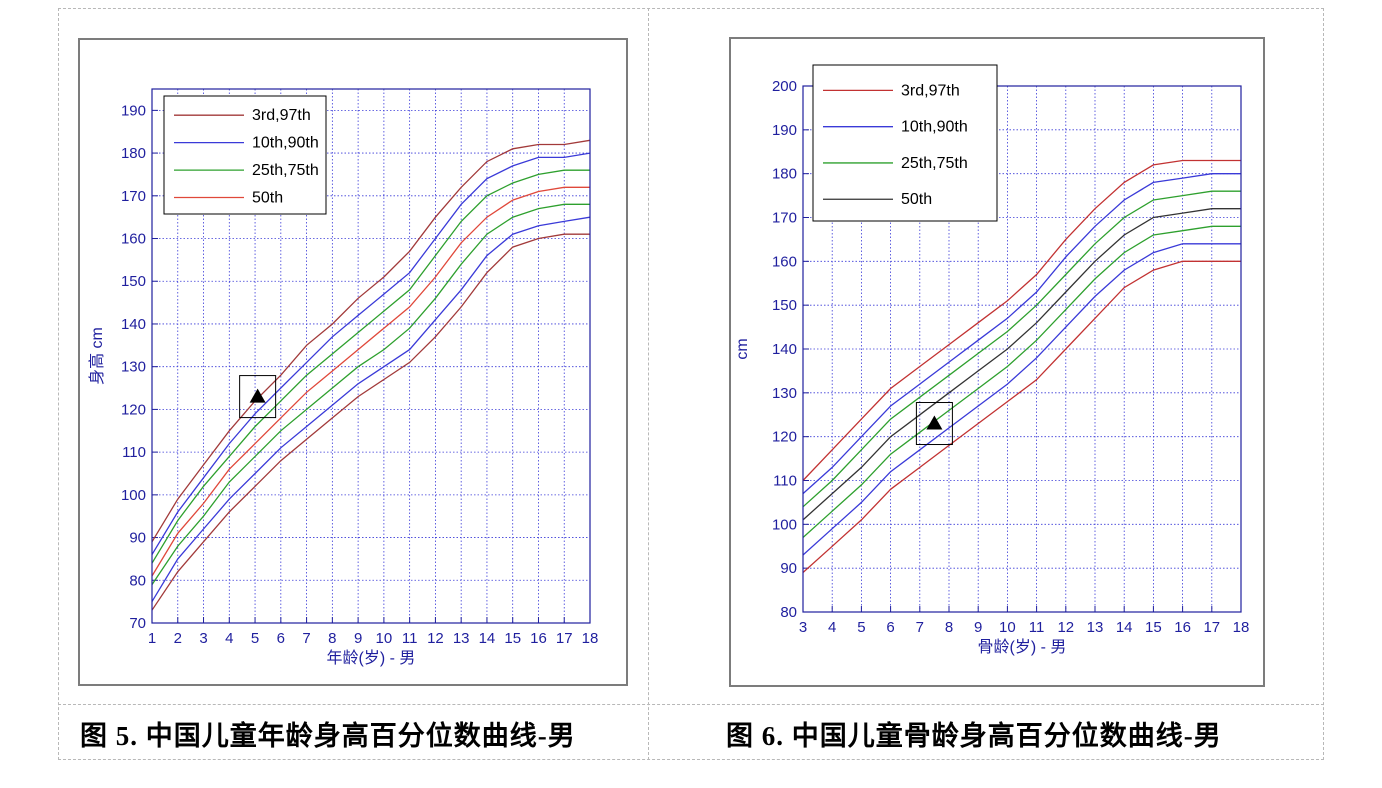 The height and width of the screenshot is (788, 1382). Describe the element at coordinates (784, 86) in the screenshot. I see `y-tick-label: 200` at that location.